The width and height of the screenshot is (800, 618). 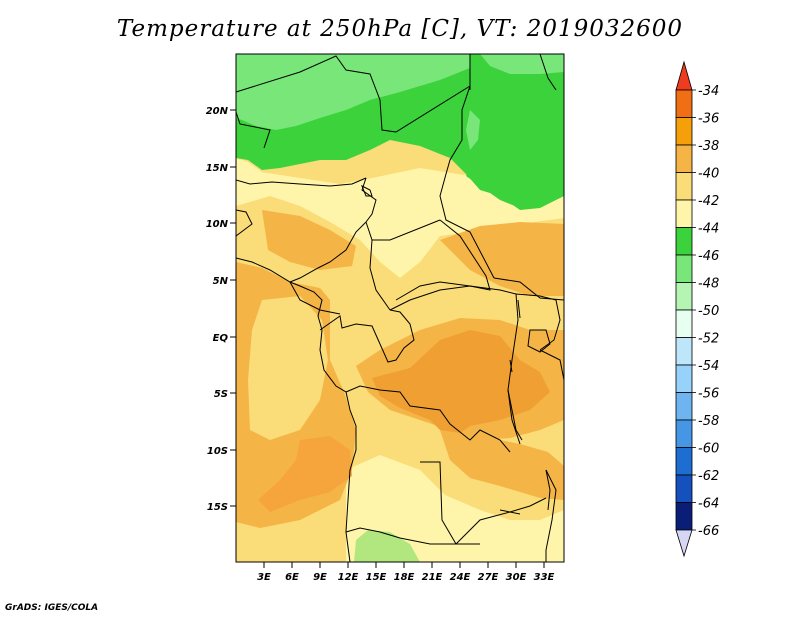 I want to click on colorbar-label: -50, so click(x=708, y=311).